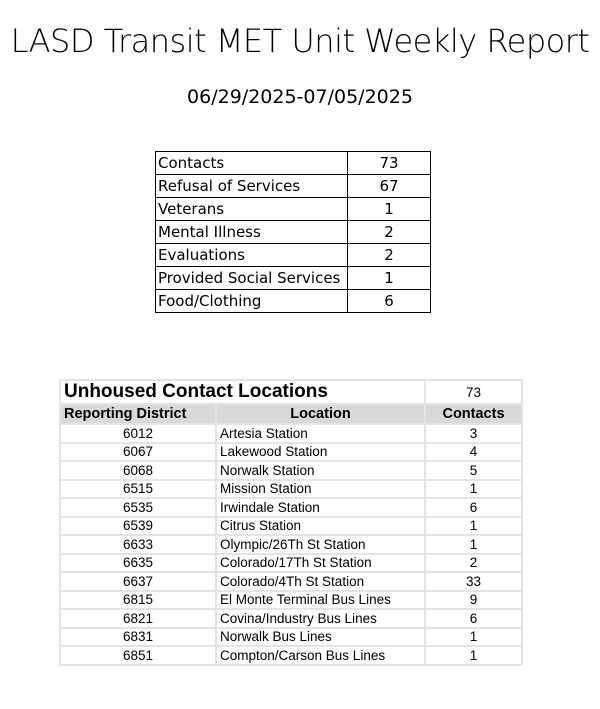 This screenshot has height=709, width=600. Describe the element at coordinates (473, 599) in the screenshot. I see `cell-contacts: 9` at that location.